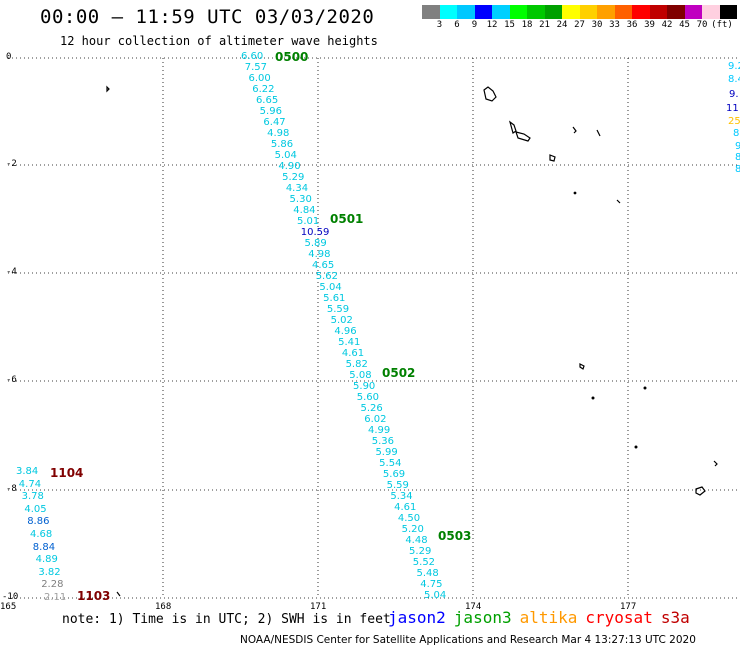 The image size is (740, 650). What do you see at coordinates (474, 25) in the screenshot?
I see `colorbar-tick-label: 9` at bounding box center [474, 25].